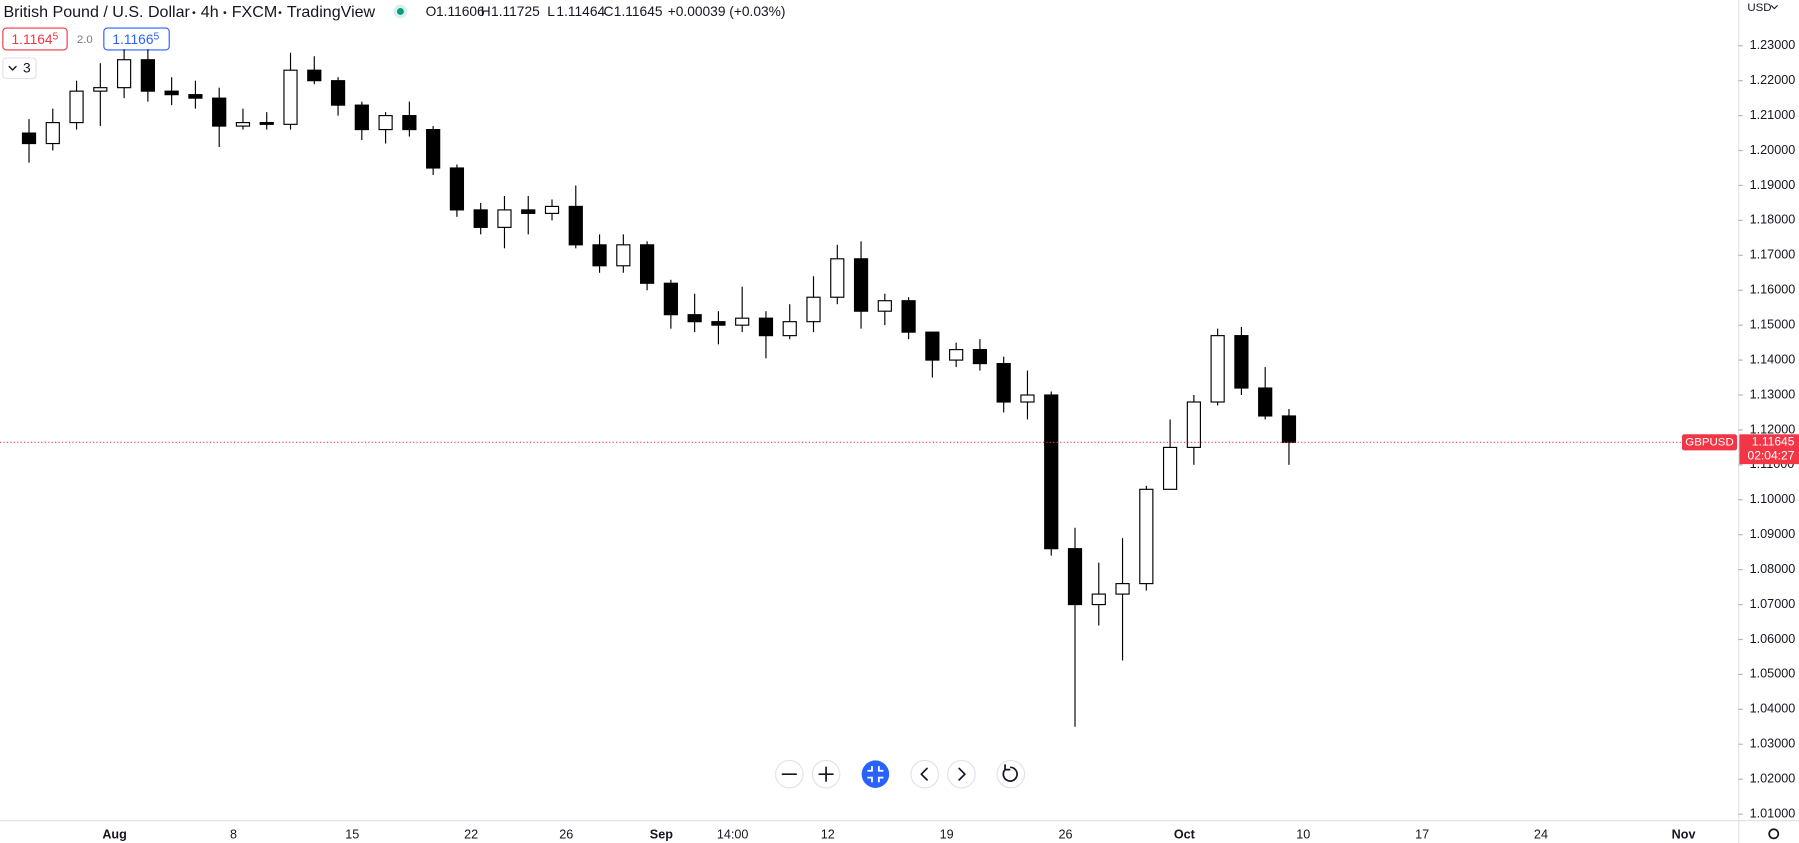 This screenshot has width=1799, height=843. Describe the element at coordinates (56, 36) in the screenshot. I see `sell-price-pip: 5` at that location.